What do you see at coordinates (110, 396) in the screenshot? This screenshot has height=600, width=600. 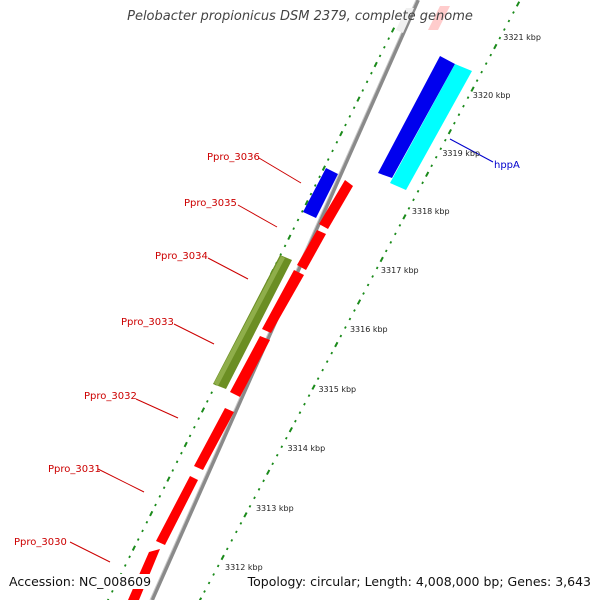 I see `gene-label: Ppro_3032` at bounding box center [110, 396].